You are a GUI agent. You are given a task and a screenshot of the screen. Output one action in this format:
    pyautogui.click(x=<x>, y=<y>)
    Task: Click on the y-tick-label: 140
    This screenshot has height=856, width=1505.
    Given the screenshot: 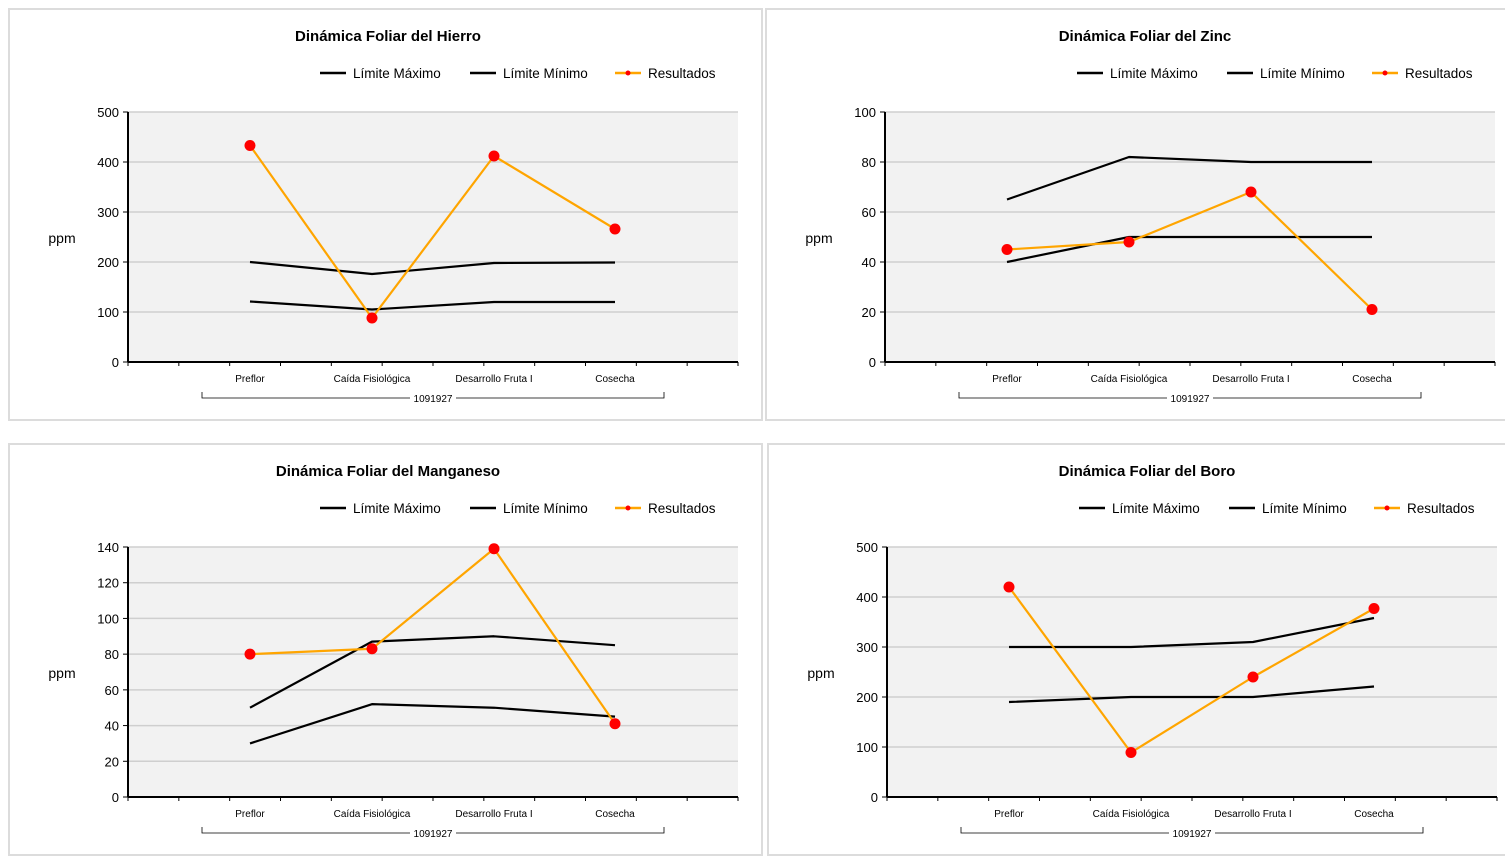 What is the action you would take?
    pyautogui.click(x=108, y=547)
    